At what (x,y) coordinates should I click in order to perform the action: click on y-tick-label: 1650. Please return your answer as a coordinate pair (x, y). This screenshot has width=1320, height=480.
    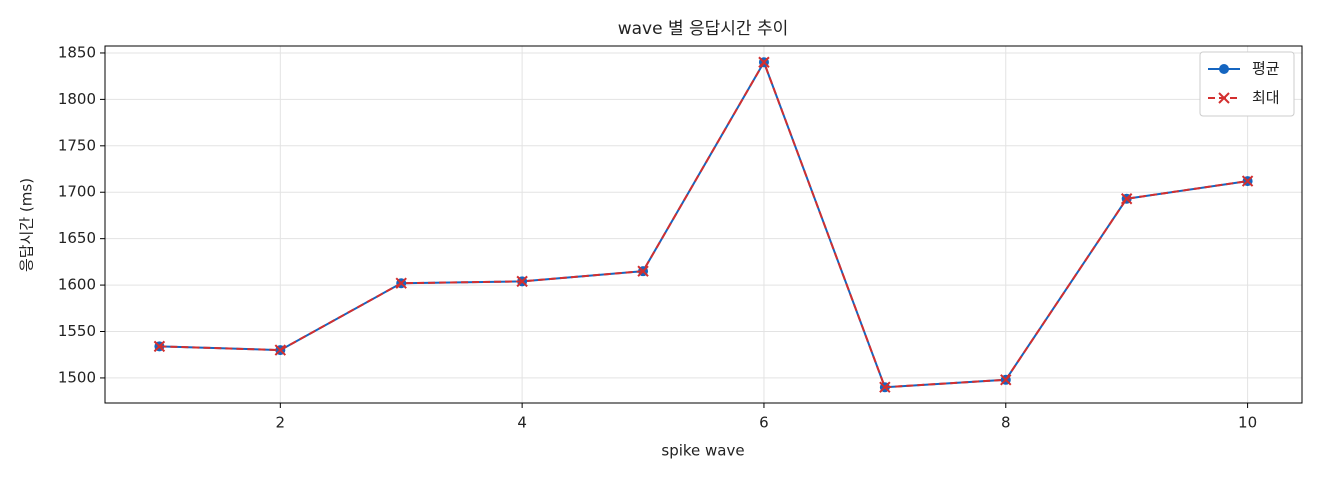
    Looking at the image, I should click on (77, 238).